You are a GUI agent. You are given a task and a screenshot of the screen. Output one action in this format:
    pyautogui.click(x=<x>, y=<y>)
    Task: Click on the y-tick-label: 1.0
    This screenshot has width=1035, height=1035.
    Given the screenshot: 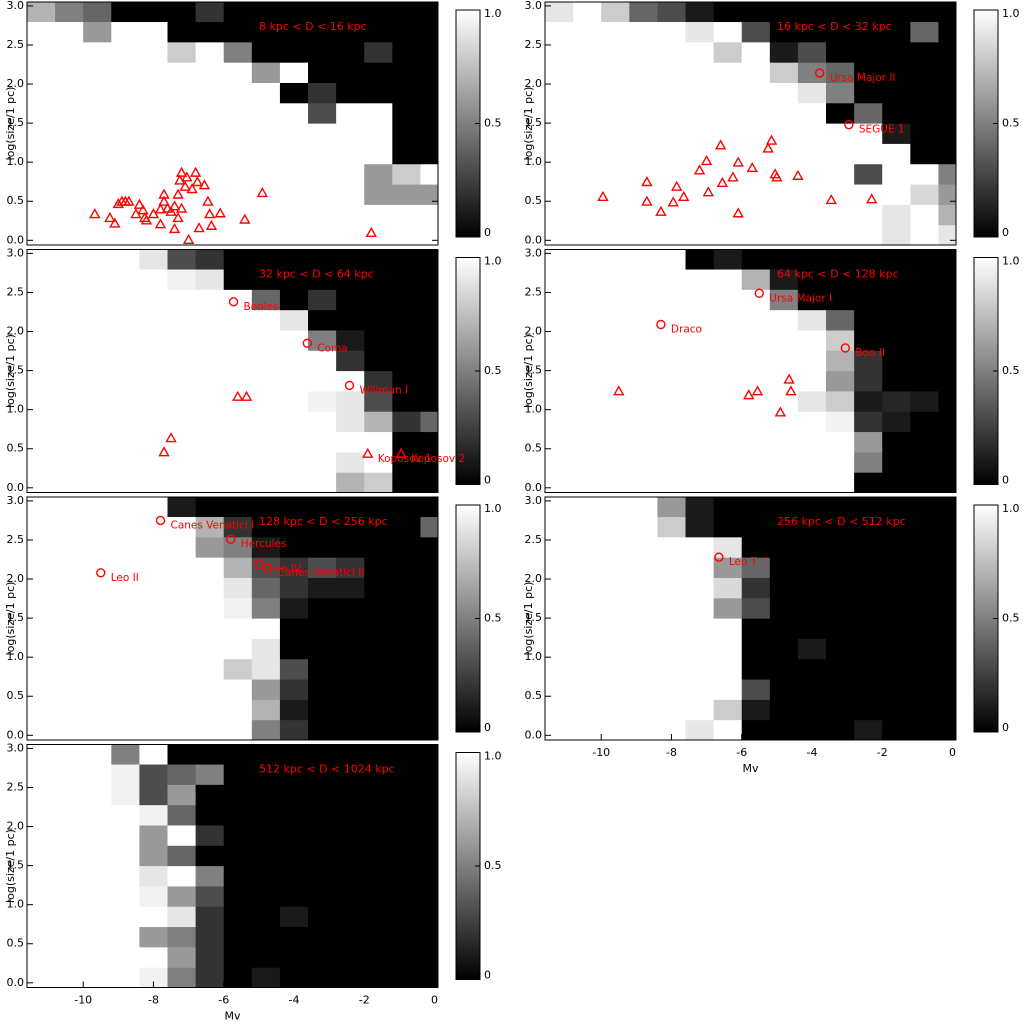 What is the action you would take?
    pyautogui.click(x=16, y=409)
    